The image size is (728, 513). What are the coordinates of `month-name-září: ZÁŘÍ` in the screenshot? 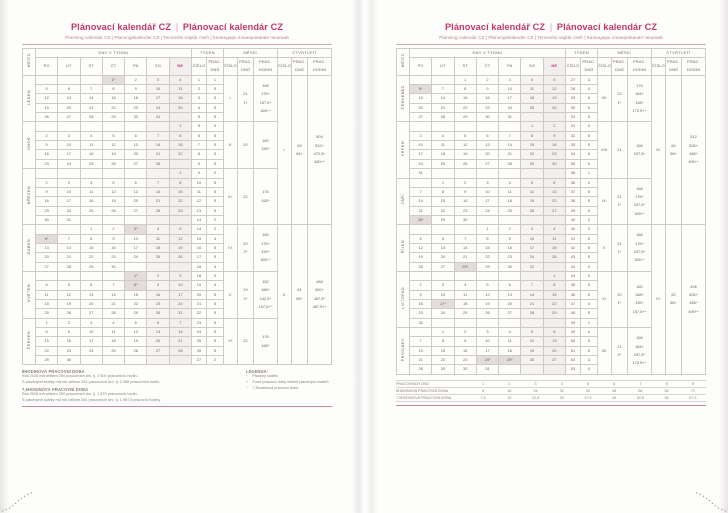 It's located at (403, 201).